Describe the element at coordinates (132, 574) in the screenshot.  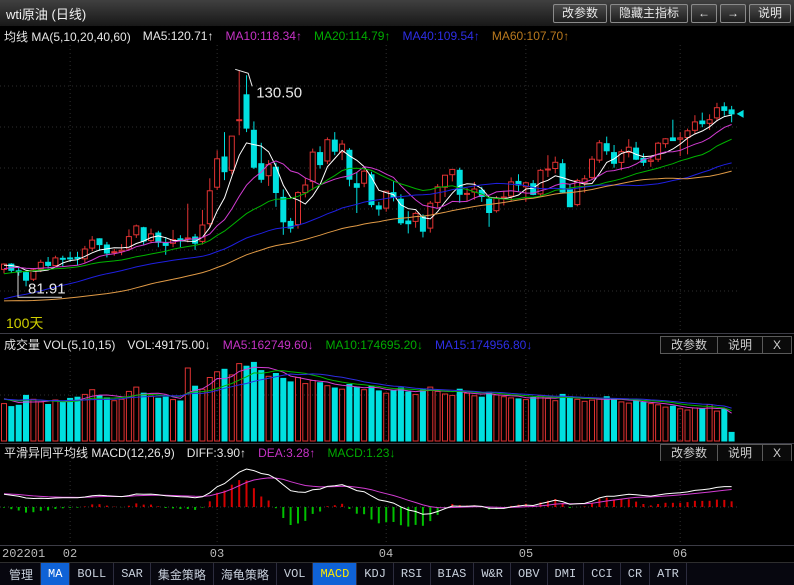
I see `tab-sar: SAR` at that location.